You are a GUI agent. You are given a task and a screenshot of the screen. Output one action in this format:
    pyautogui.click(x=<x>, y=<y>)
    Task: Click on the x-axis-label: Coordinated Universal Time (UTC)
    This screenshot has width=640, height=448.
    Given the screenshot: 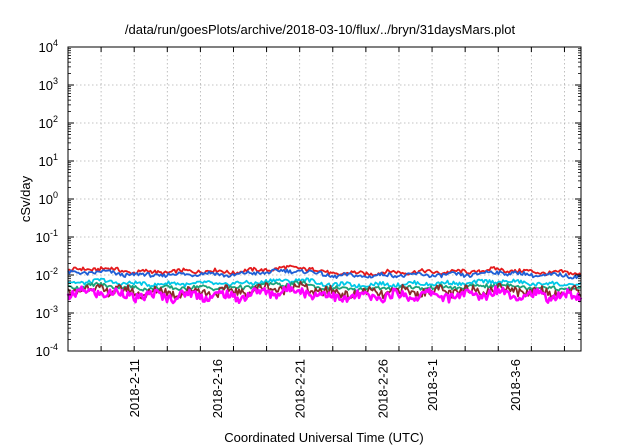 What is the action you would take?
    pyautogui.click(x=323, y=437)
    